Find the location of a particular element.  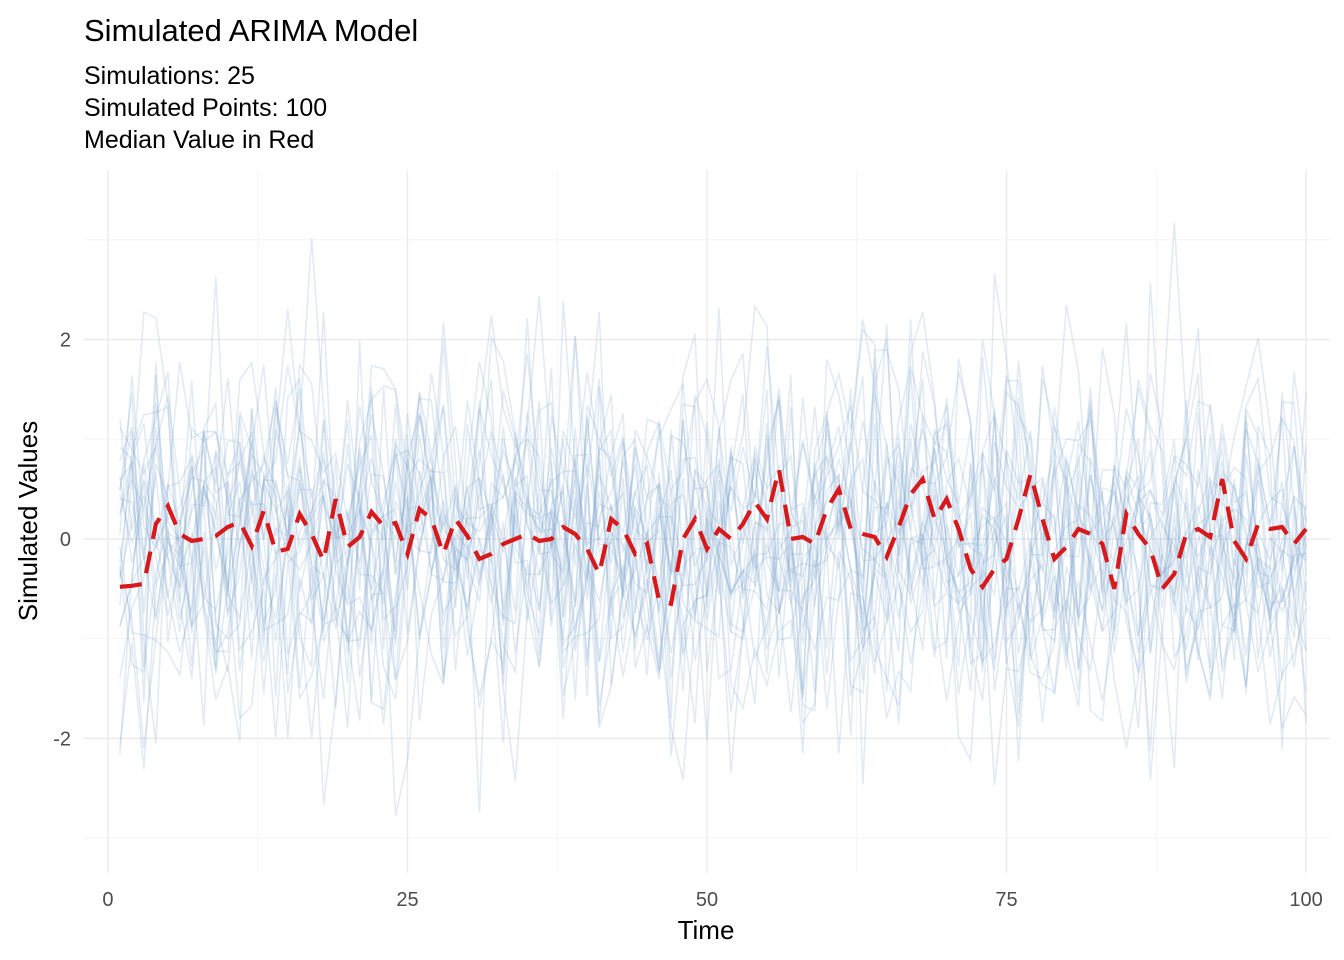

x-axis-ticks: 0 25 50 75 100 is located at coordinates (712, 900).